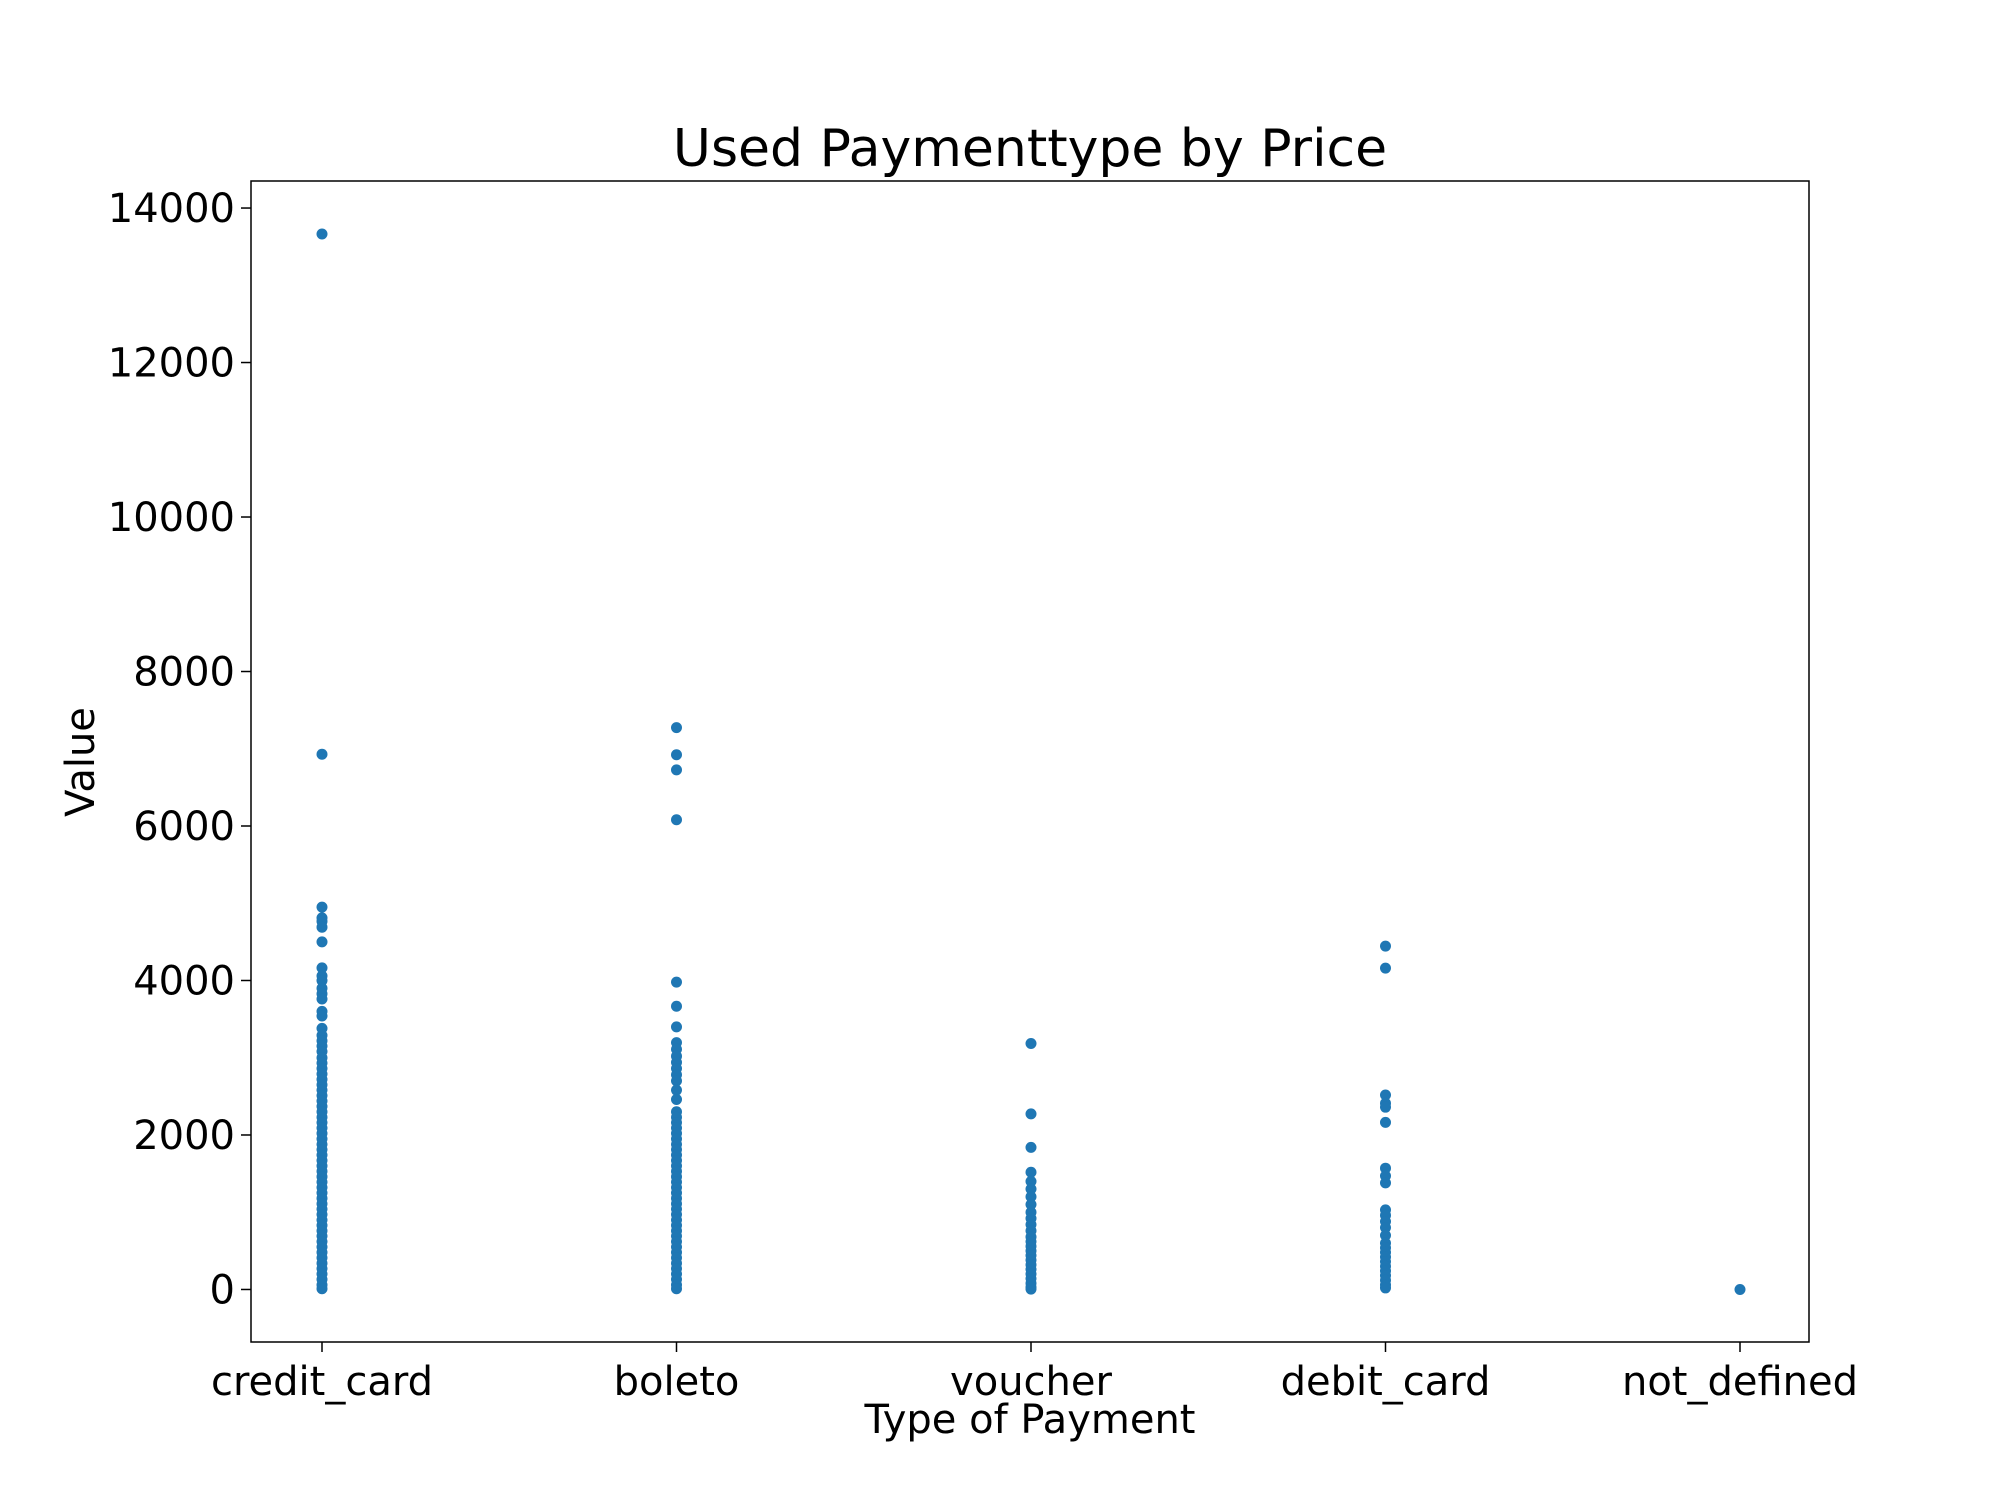  I want to click on y-tick-label: 0, so click(222, 1290).